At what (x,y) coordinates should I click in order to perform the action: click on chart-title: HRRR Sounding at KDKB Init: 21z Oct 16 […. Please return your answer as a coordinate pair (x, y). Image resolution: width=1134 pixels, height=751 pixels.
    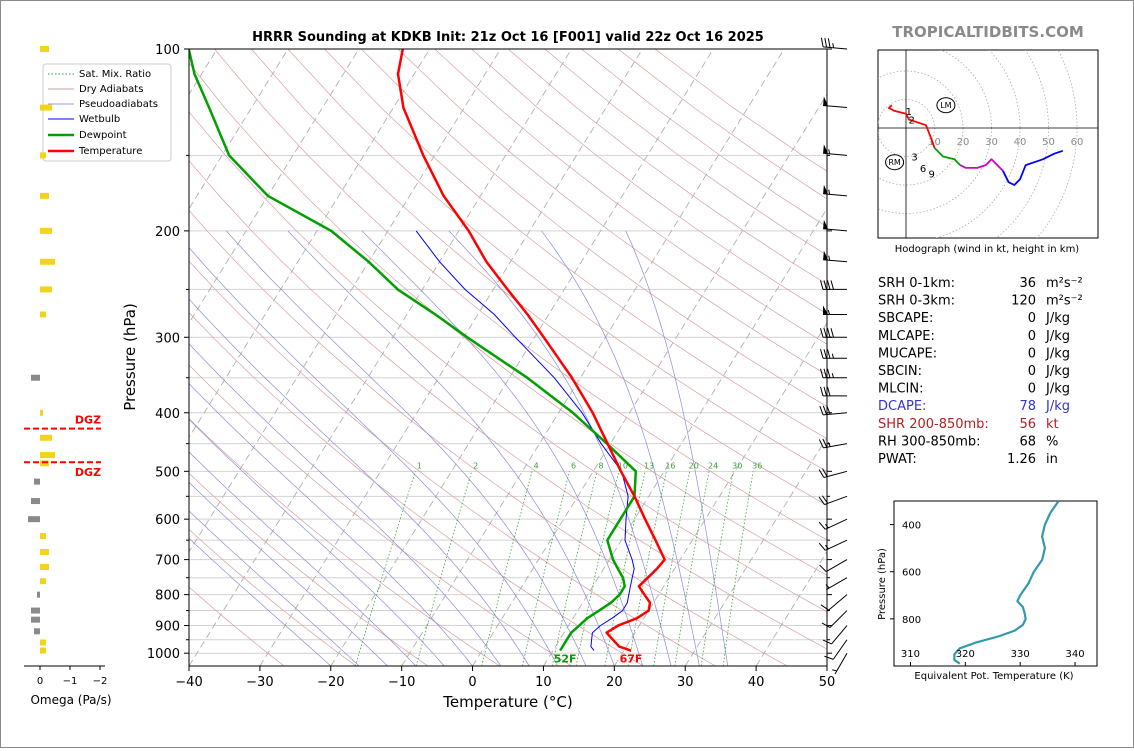
    Looking at the image, I should click on (508, 37).